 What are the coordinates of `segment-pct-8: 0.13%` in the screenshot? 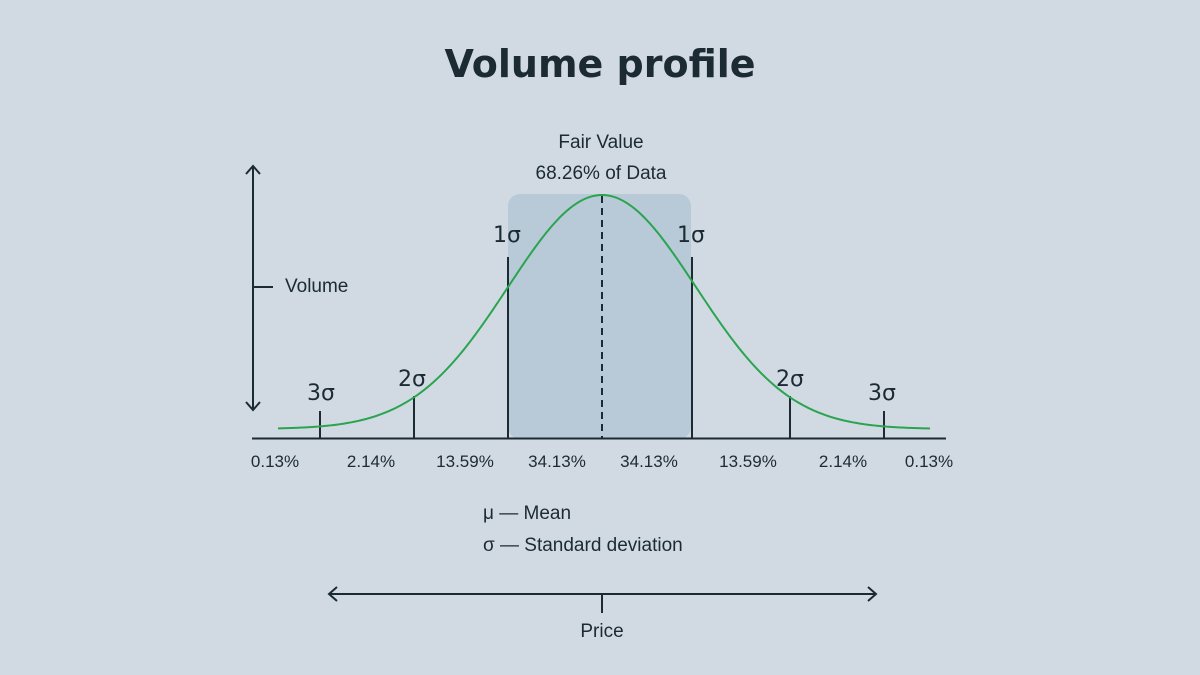 It's located at (929, 461).